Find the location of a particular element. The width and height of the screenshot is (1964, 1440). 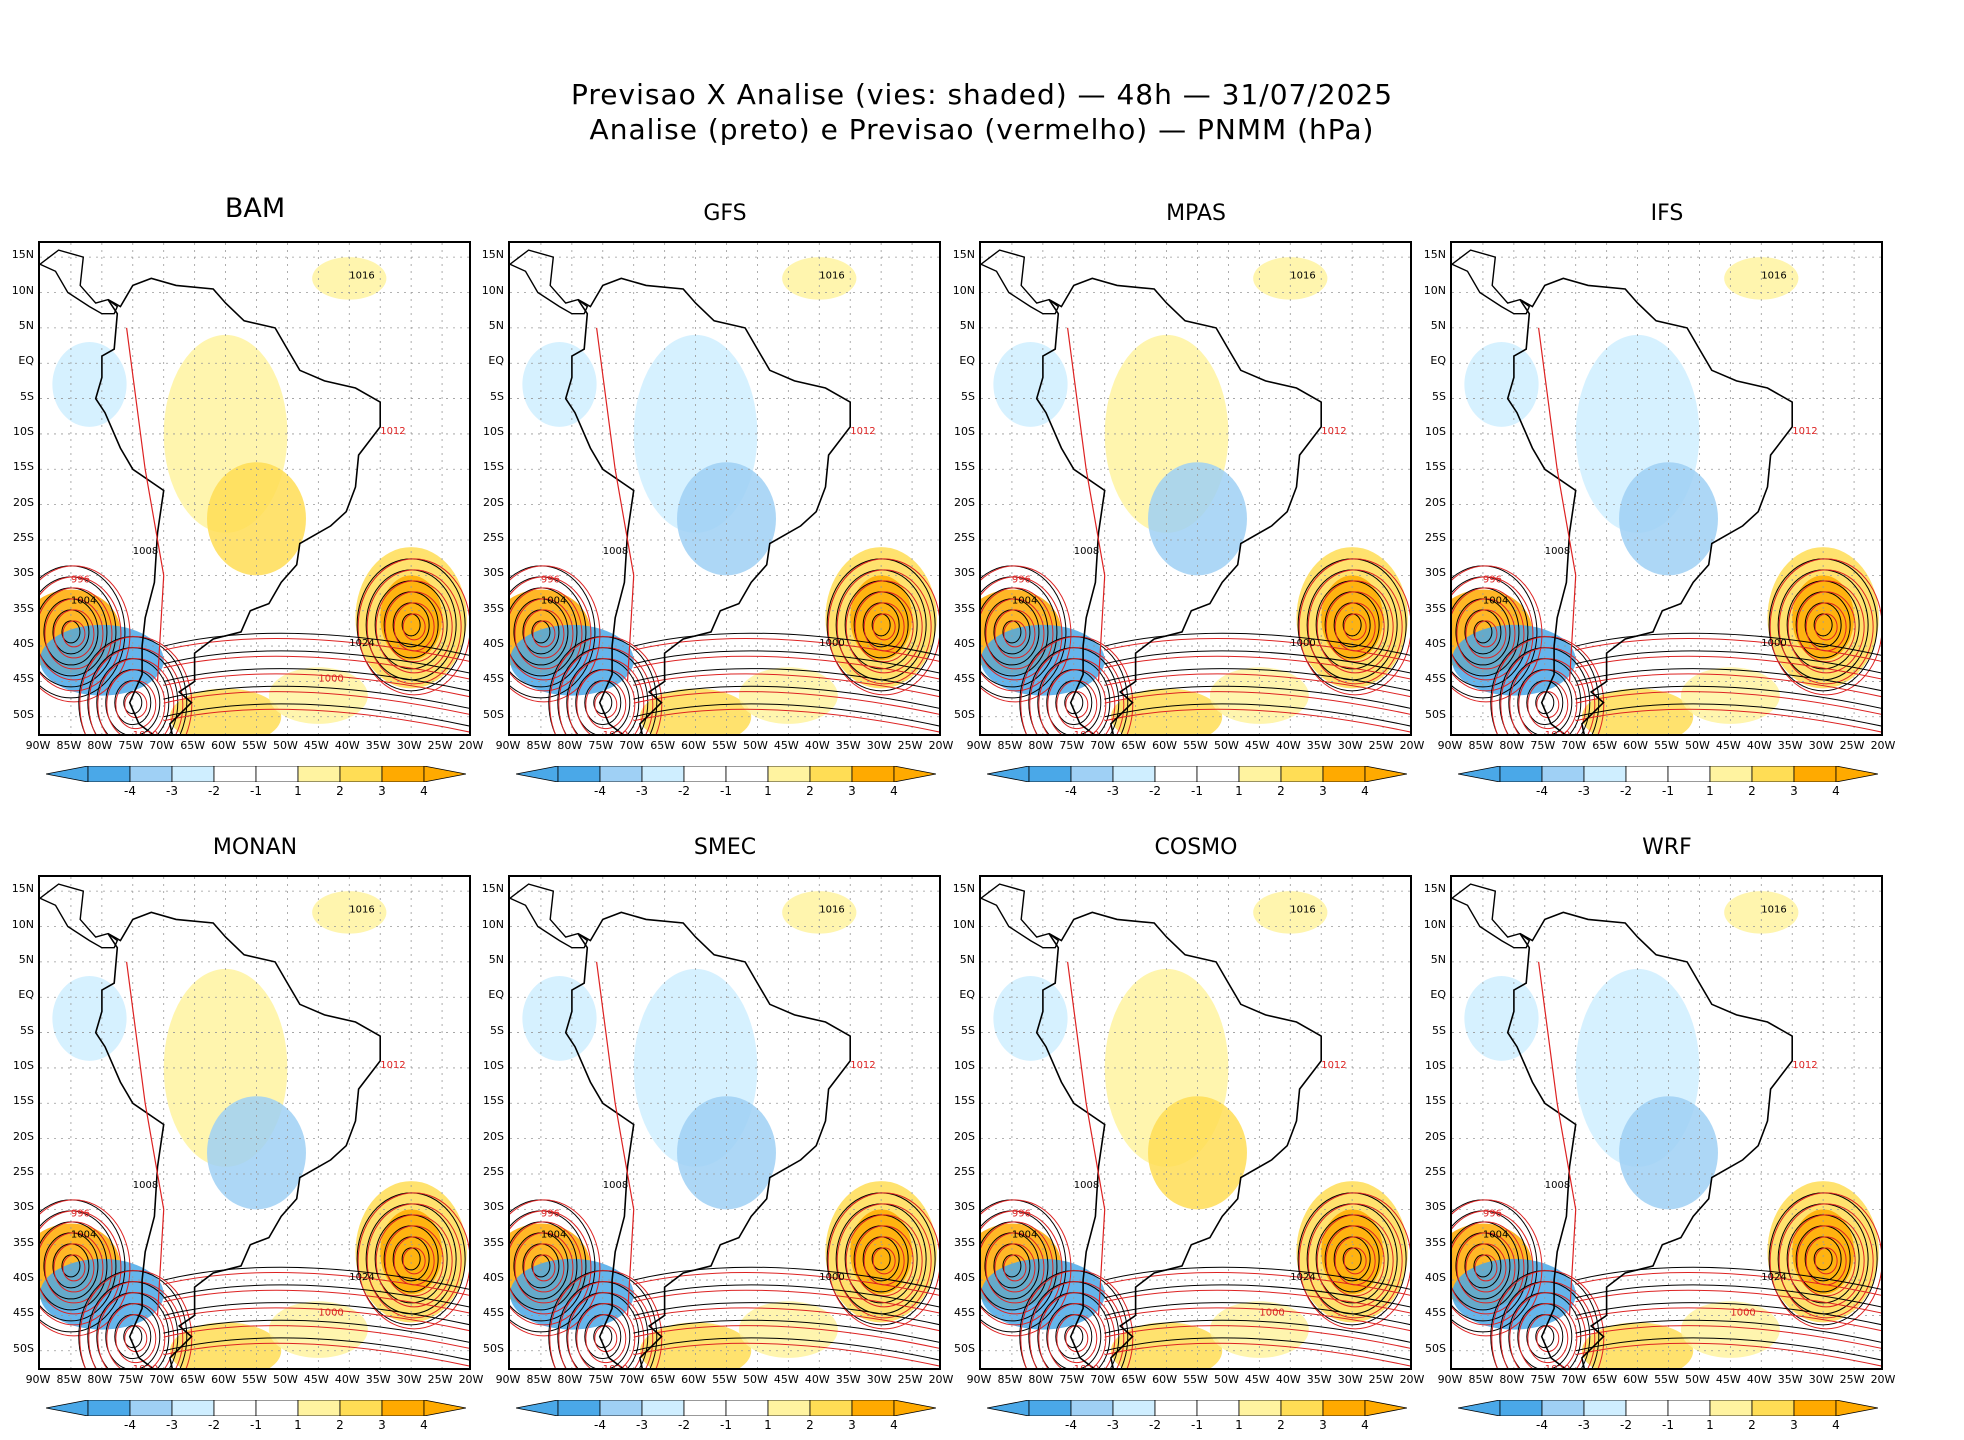

latitude-tick-label: 15S is located at coordinates (1435, 467).